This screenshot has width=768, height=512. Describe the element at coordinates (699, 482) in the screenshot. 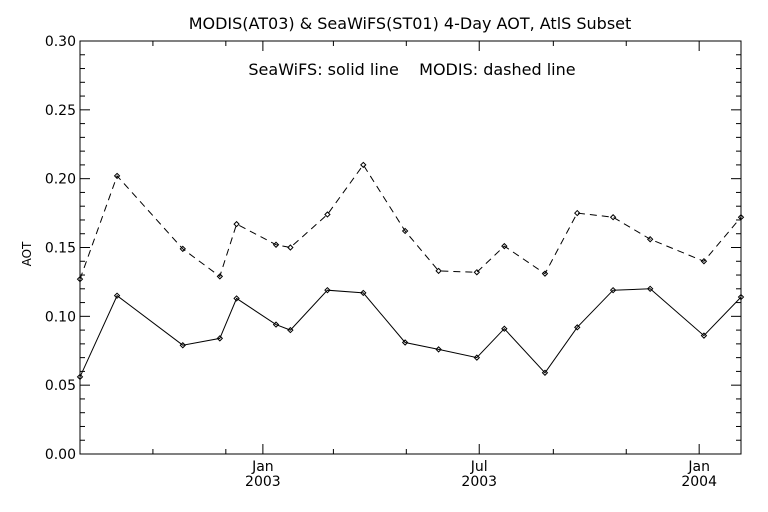

I see `x-tick-label-year: 2004` at that location.